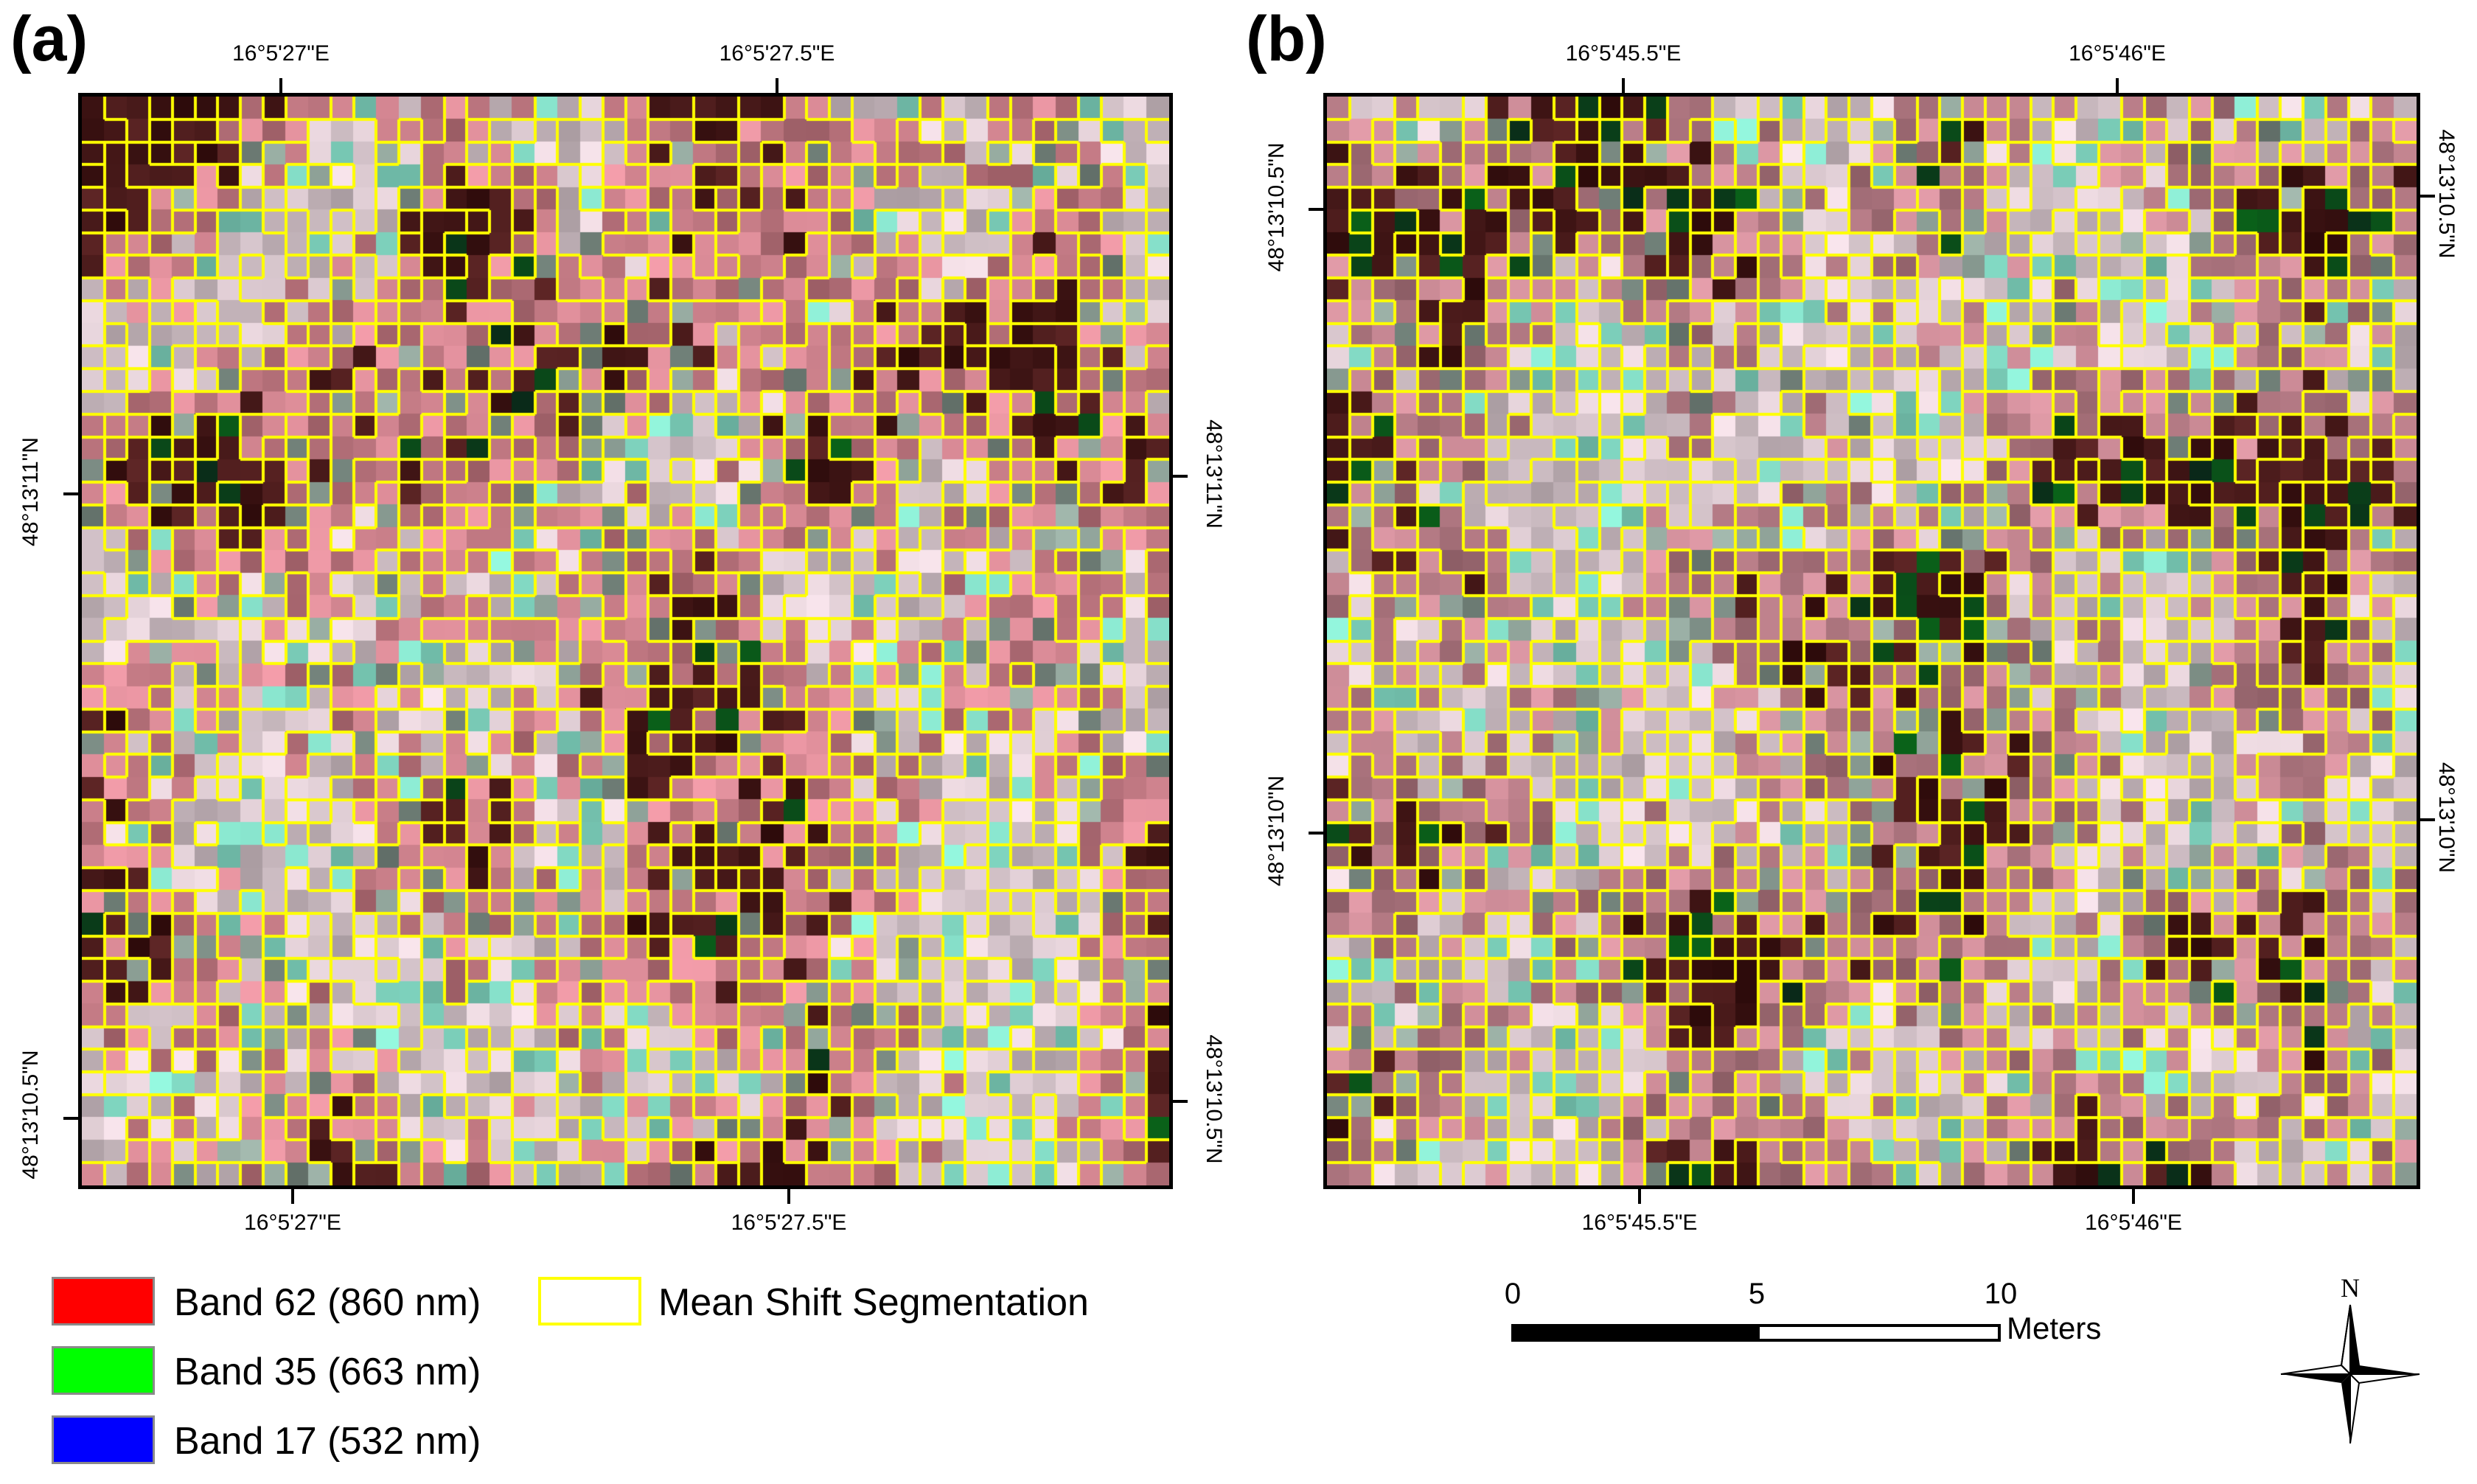  Describe the element at coordinates (292, 1222) in the screenshot. I see `coord-bottom-a-1: 16°5'27"E` at that location.